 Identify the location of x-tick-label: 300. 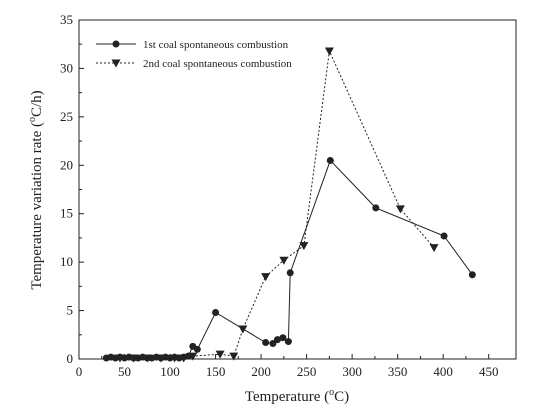
(352, 371).